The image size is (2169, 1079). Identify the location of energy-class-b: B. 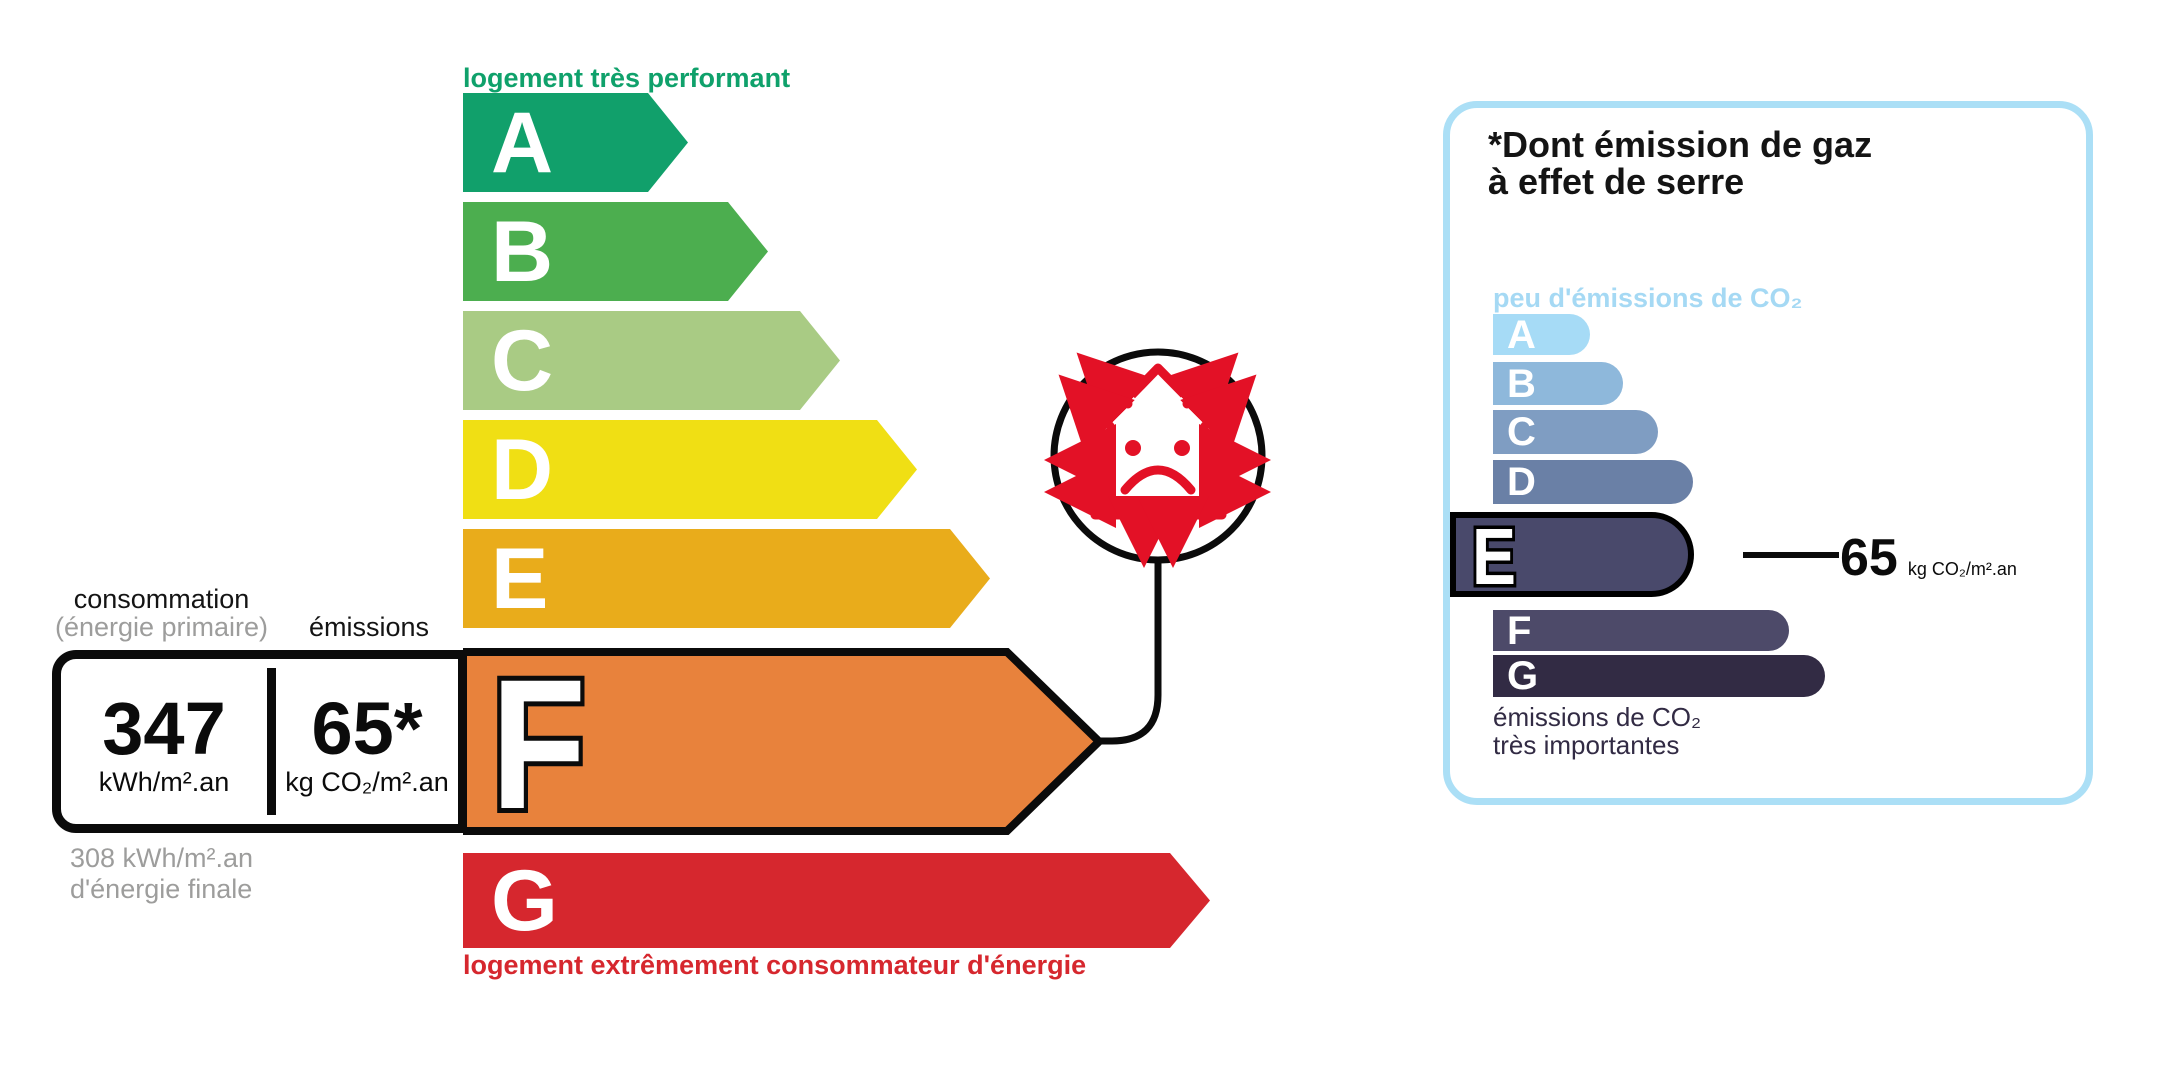
(615, 251).